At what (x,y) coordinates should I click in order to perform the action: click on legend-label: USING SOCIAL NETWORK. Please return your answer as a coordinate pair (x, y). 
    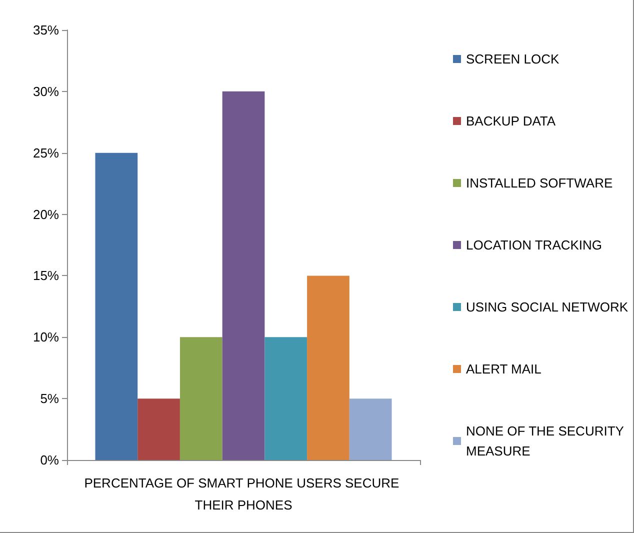
    Looking at the image, I should click on (547, 307).